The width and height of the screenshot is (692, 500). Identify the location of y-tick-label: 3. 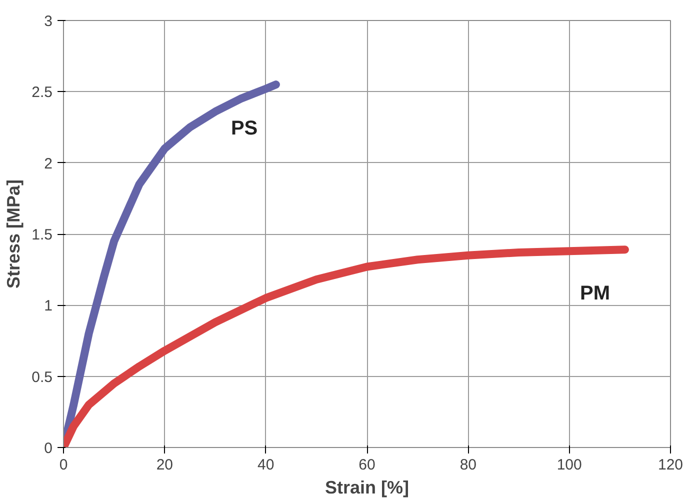
(48, 21).